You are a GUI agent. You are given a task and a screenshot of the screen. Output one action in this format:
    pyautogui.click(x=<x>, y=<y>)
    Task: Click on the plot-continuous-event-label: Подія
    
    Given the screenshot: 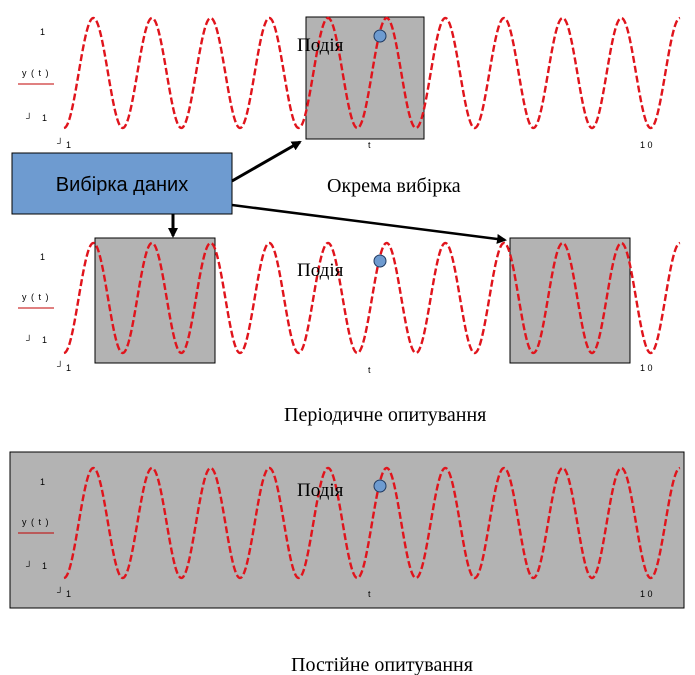 What is the action you would take?
    pyautogui.click(x=320, y=490)
    